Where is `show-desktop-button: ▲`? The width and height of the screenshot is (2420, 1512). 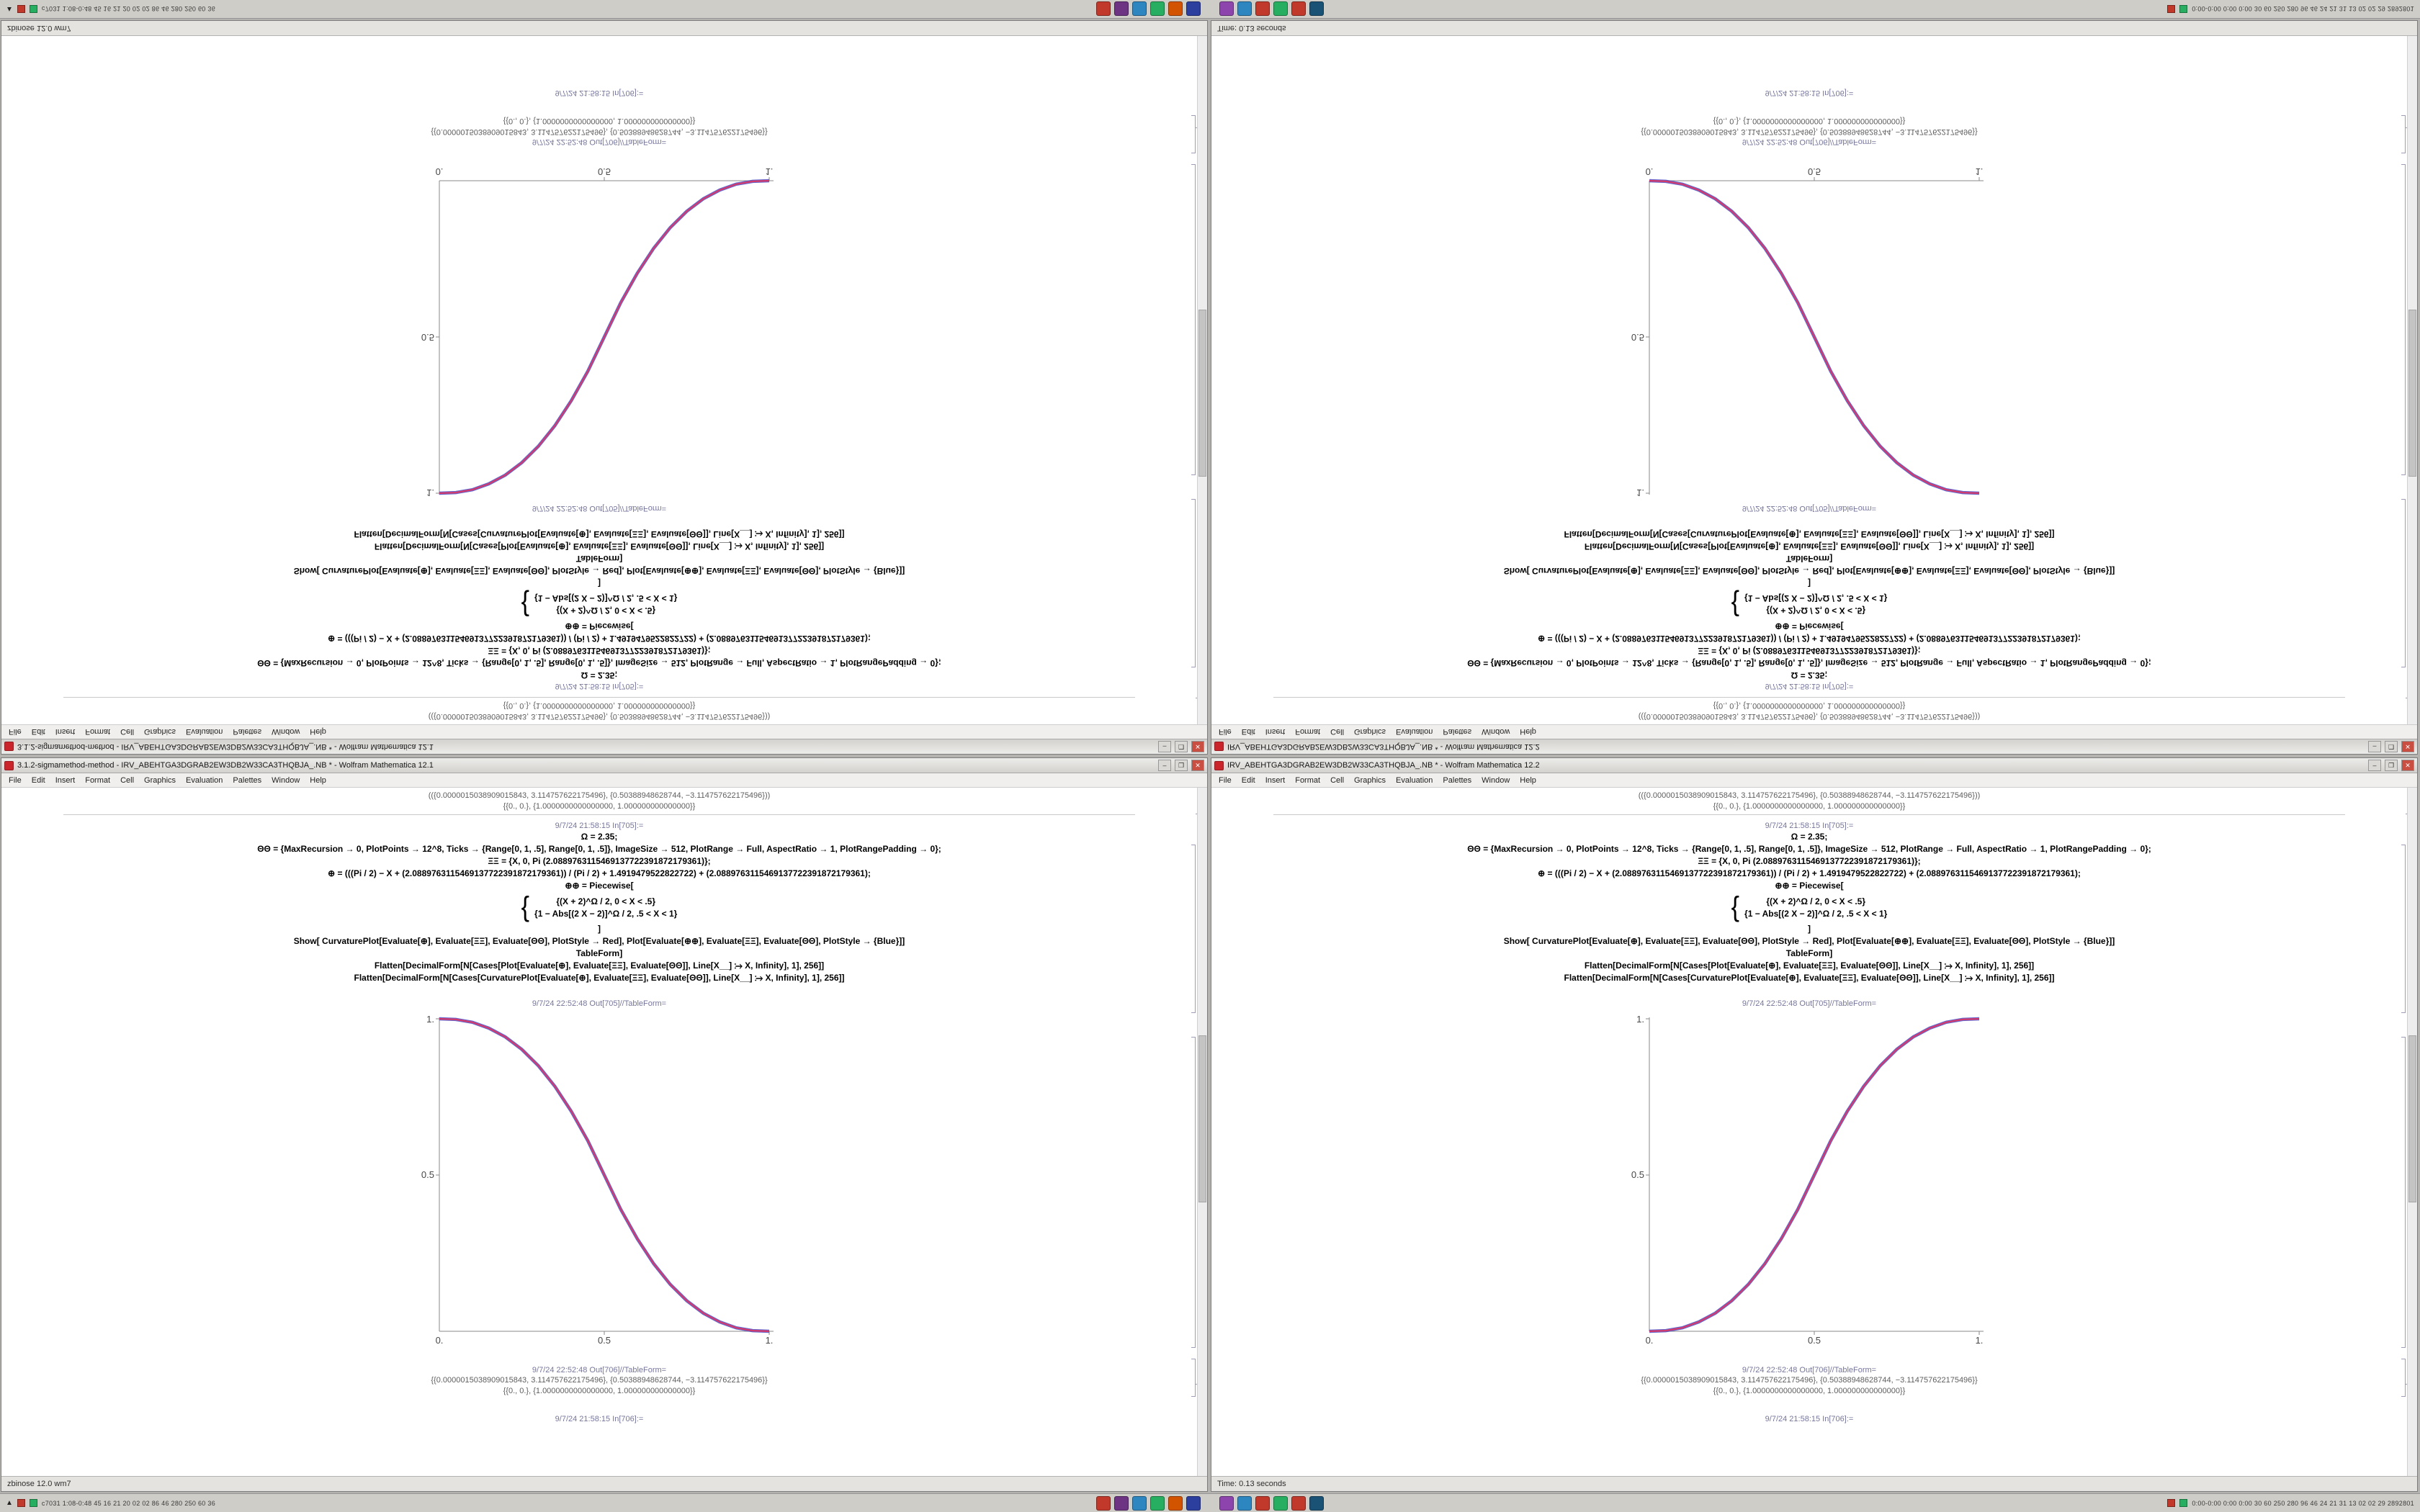
show-desktop-button: ▲ is located at coordinates (9, 1503).